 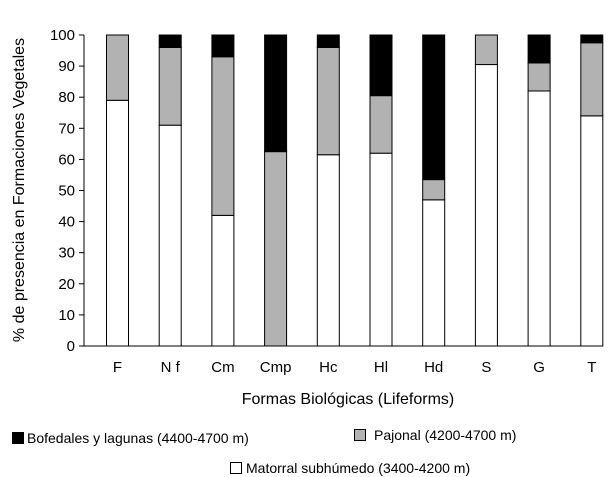 I want to click on y-tick-label: 30, so click(x=66, y=253).